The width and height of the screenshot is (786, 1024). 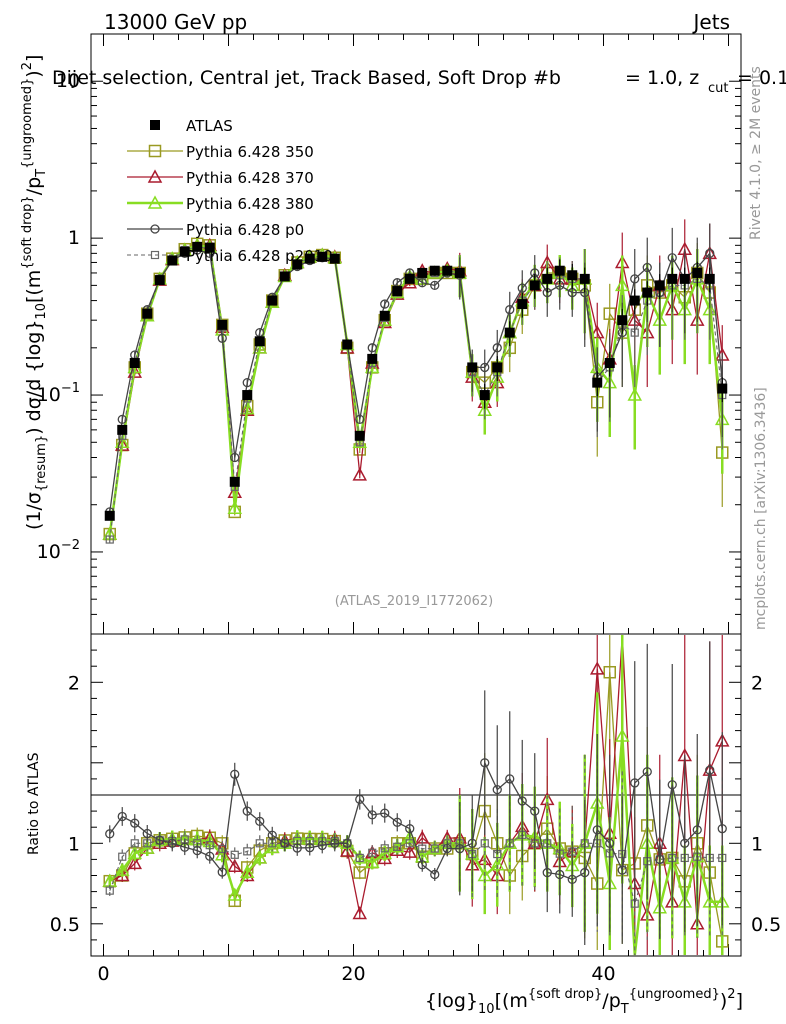 What do you see at coordinates (215, 230) in the screenshot?
I see `legend-item-p0: Pythia 6.428 p0` at bounding box center [215, 230].